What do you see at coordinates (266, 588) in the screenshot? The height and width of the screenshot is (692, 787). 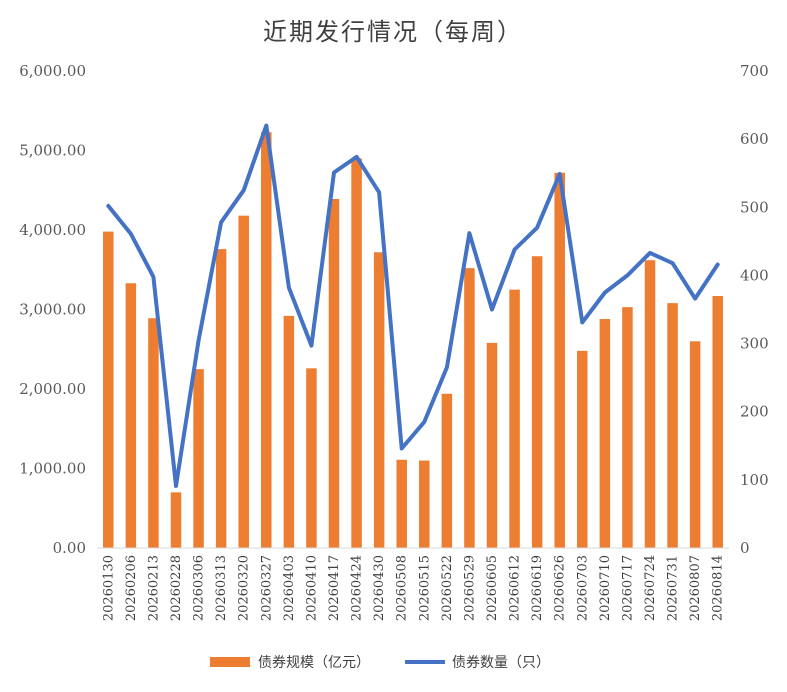 I see `x-tick-label: 20260327` at bounding box center [266, 588].